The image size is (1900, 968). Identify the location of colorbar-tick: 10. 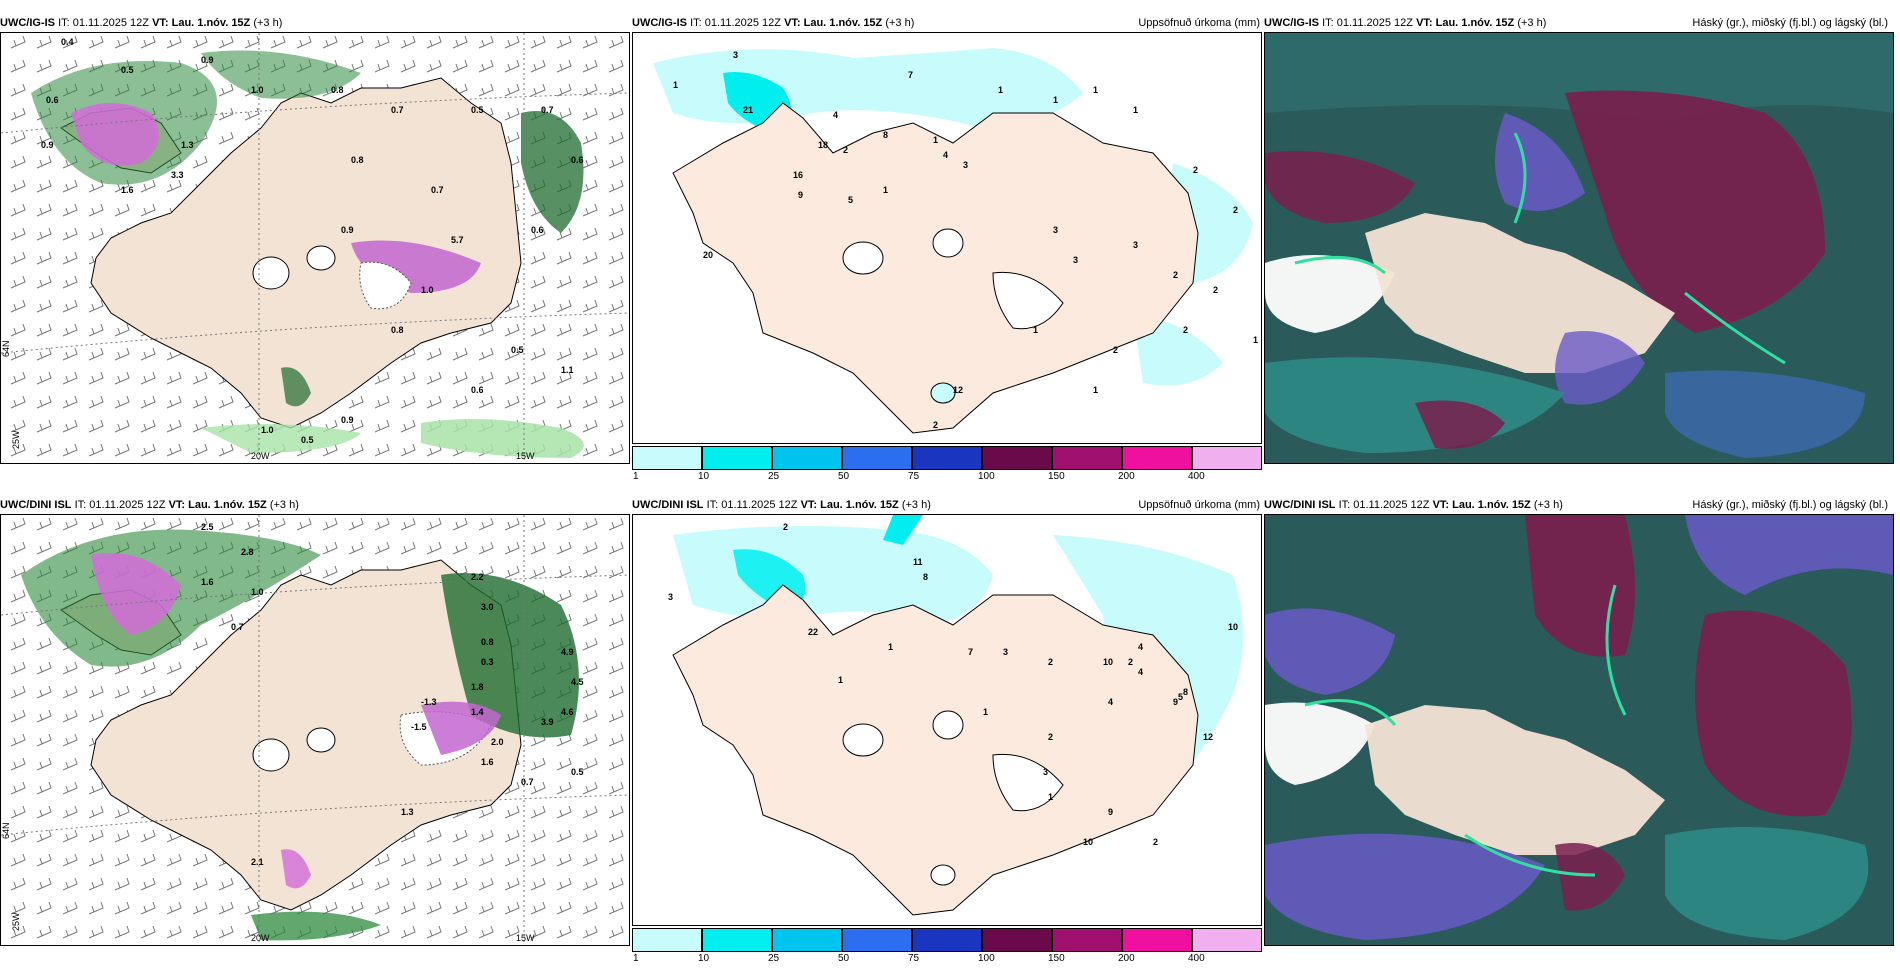
(704, 958).